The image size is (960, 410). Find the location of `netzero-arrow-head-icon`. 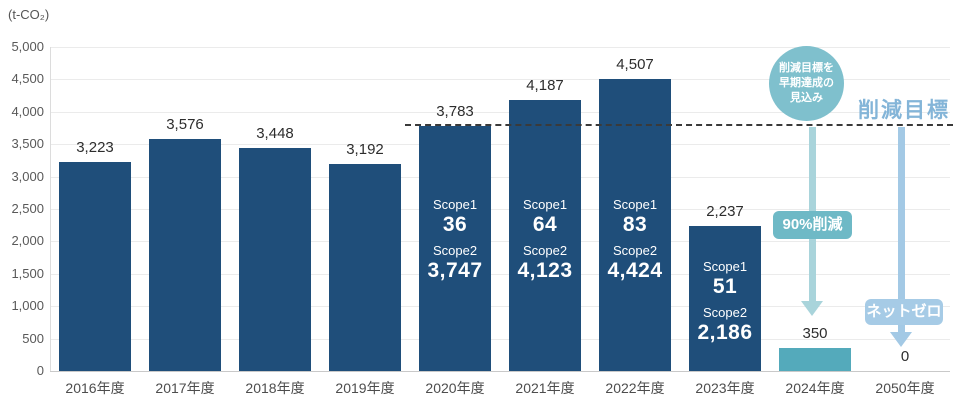

netzero-arrow-head-icon is located at coordinates (901, 339).